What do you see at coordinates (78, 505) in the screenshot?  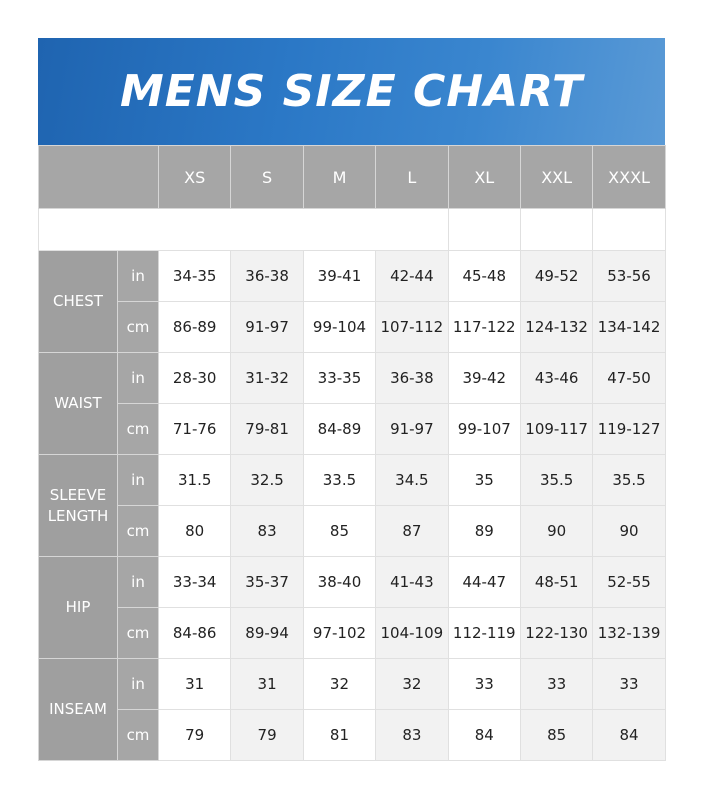 I see `measurement-label: SLEEVE LENGTH` at bounding box center [78, 505].